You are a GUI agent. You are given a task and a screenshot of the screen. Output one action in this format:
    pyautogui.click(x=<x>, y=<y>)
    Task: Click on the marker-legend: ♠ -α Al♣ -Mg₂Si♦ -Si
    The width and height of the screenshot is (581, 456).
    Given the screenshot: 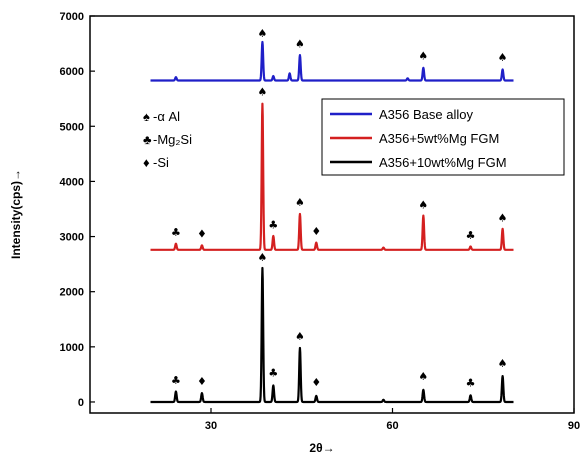 What is the action you would take?
    pyautogui.click(x=167, y=139)
    